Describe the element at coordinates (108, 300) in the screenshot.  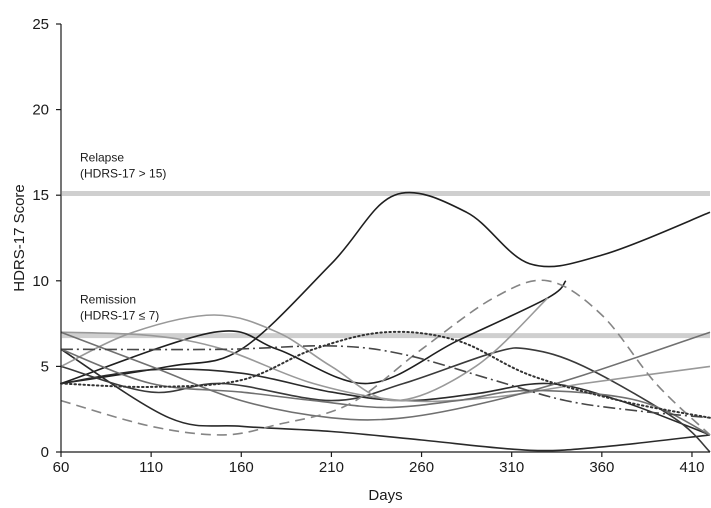
I see `threshold-label-title: Remission` at that location.